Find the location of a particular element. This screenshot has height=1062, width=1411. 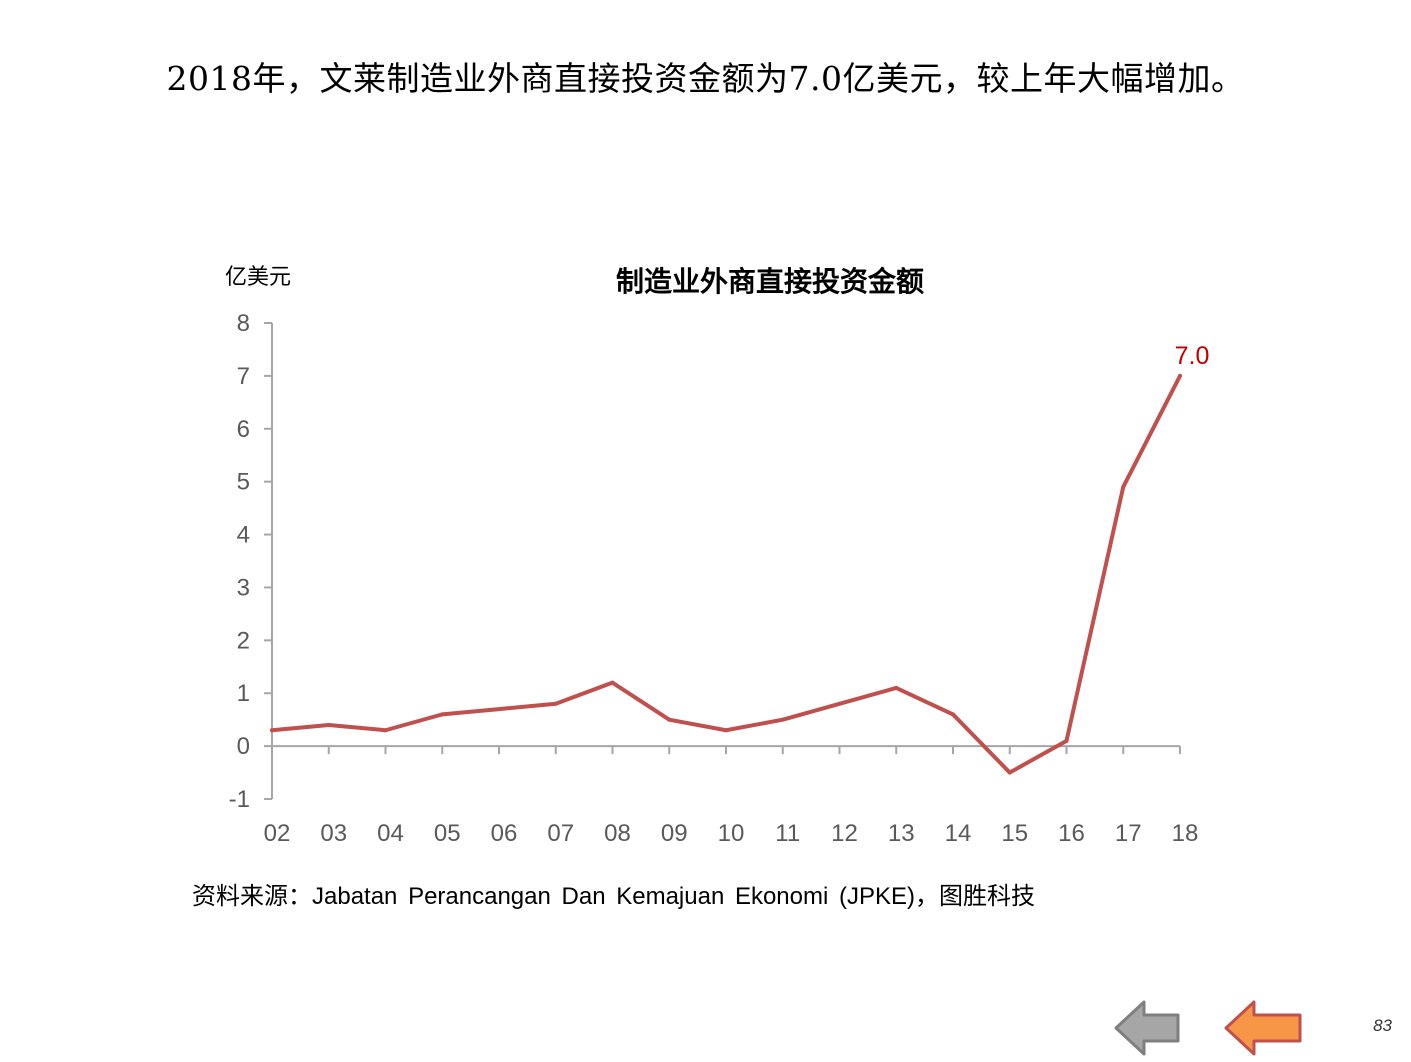

page-headline: 2018年，文莱制造业外商直接投资金额为7.0亿美元，较上年大幅增加。 is located at coordinates (705, 78).